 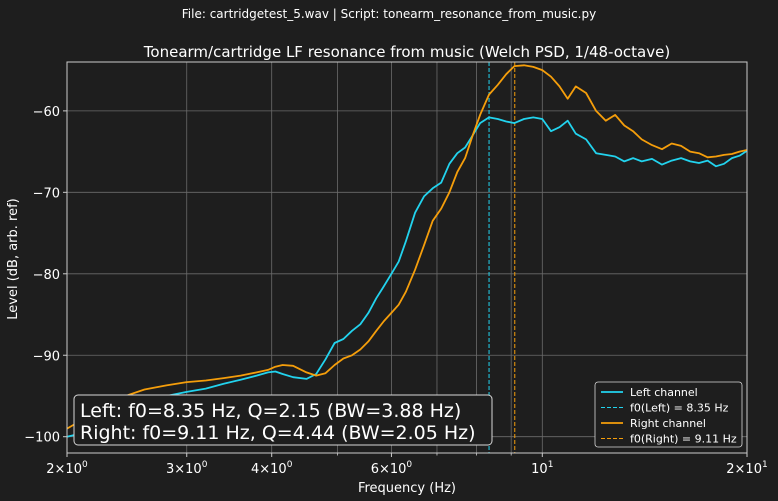 What do you see at coordinates (46, 193) in the screenshot?
I see `y-tick-label: −70` at bounding box center [46, 193].